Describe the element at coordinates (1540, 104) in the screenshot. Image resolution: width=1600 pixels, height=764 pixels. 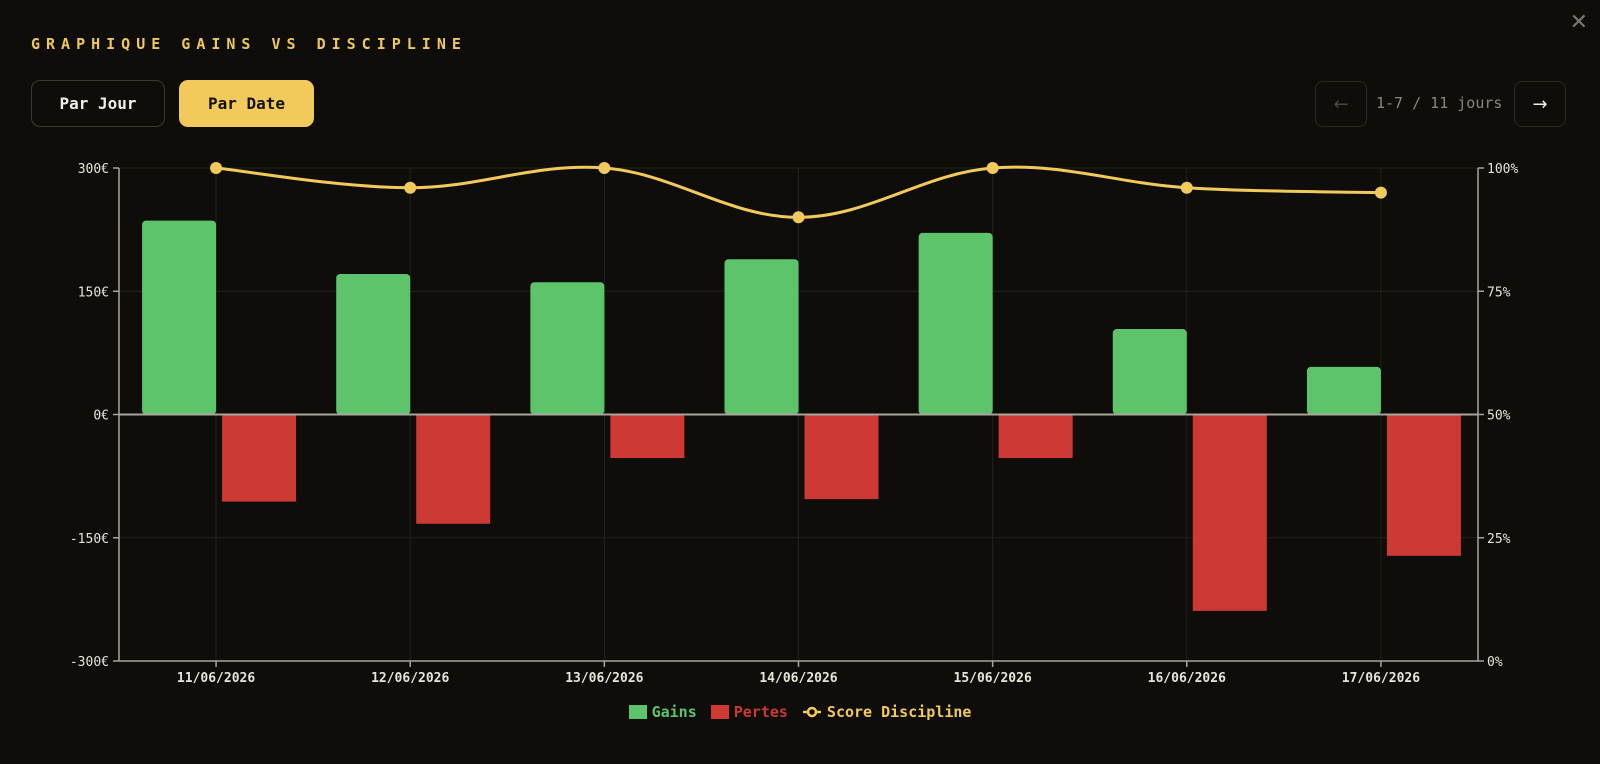
I see `next-page-button: →` at that location.